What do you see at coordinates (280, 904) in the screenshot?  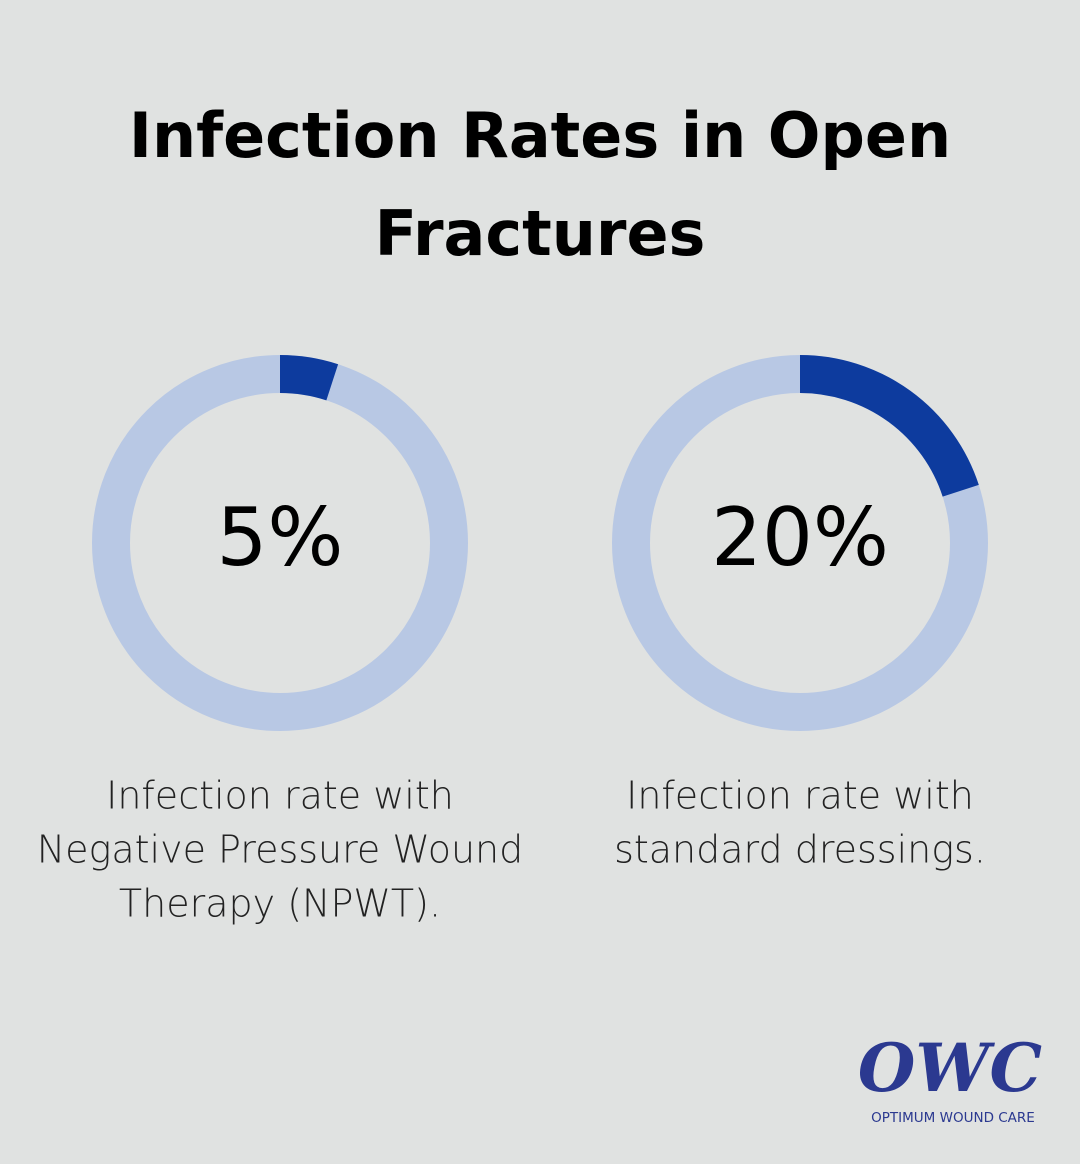 I see `description: Therapy (NPWT).` at bounding box center [280, 904].